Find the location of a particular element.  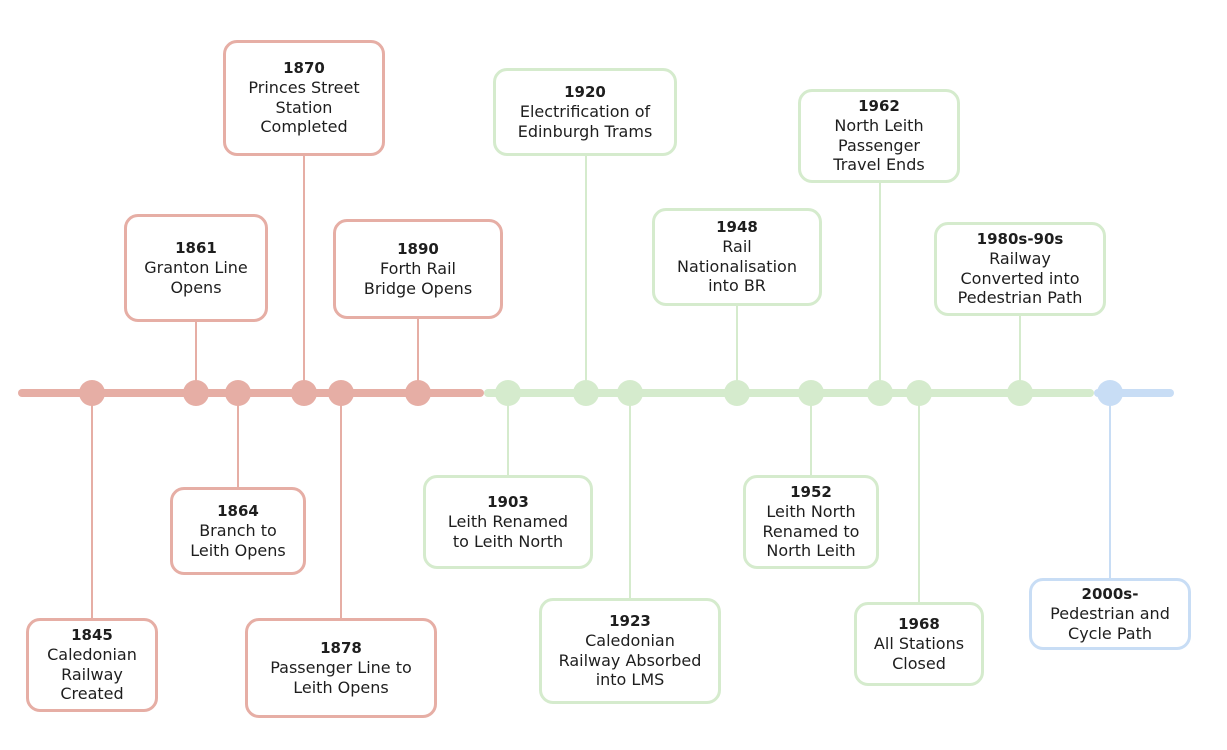

event-description-line: All Stations is located at coordinates (919, 643).